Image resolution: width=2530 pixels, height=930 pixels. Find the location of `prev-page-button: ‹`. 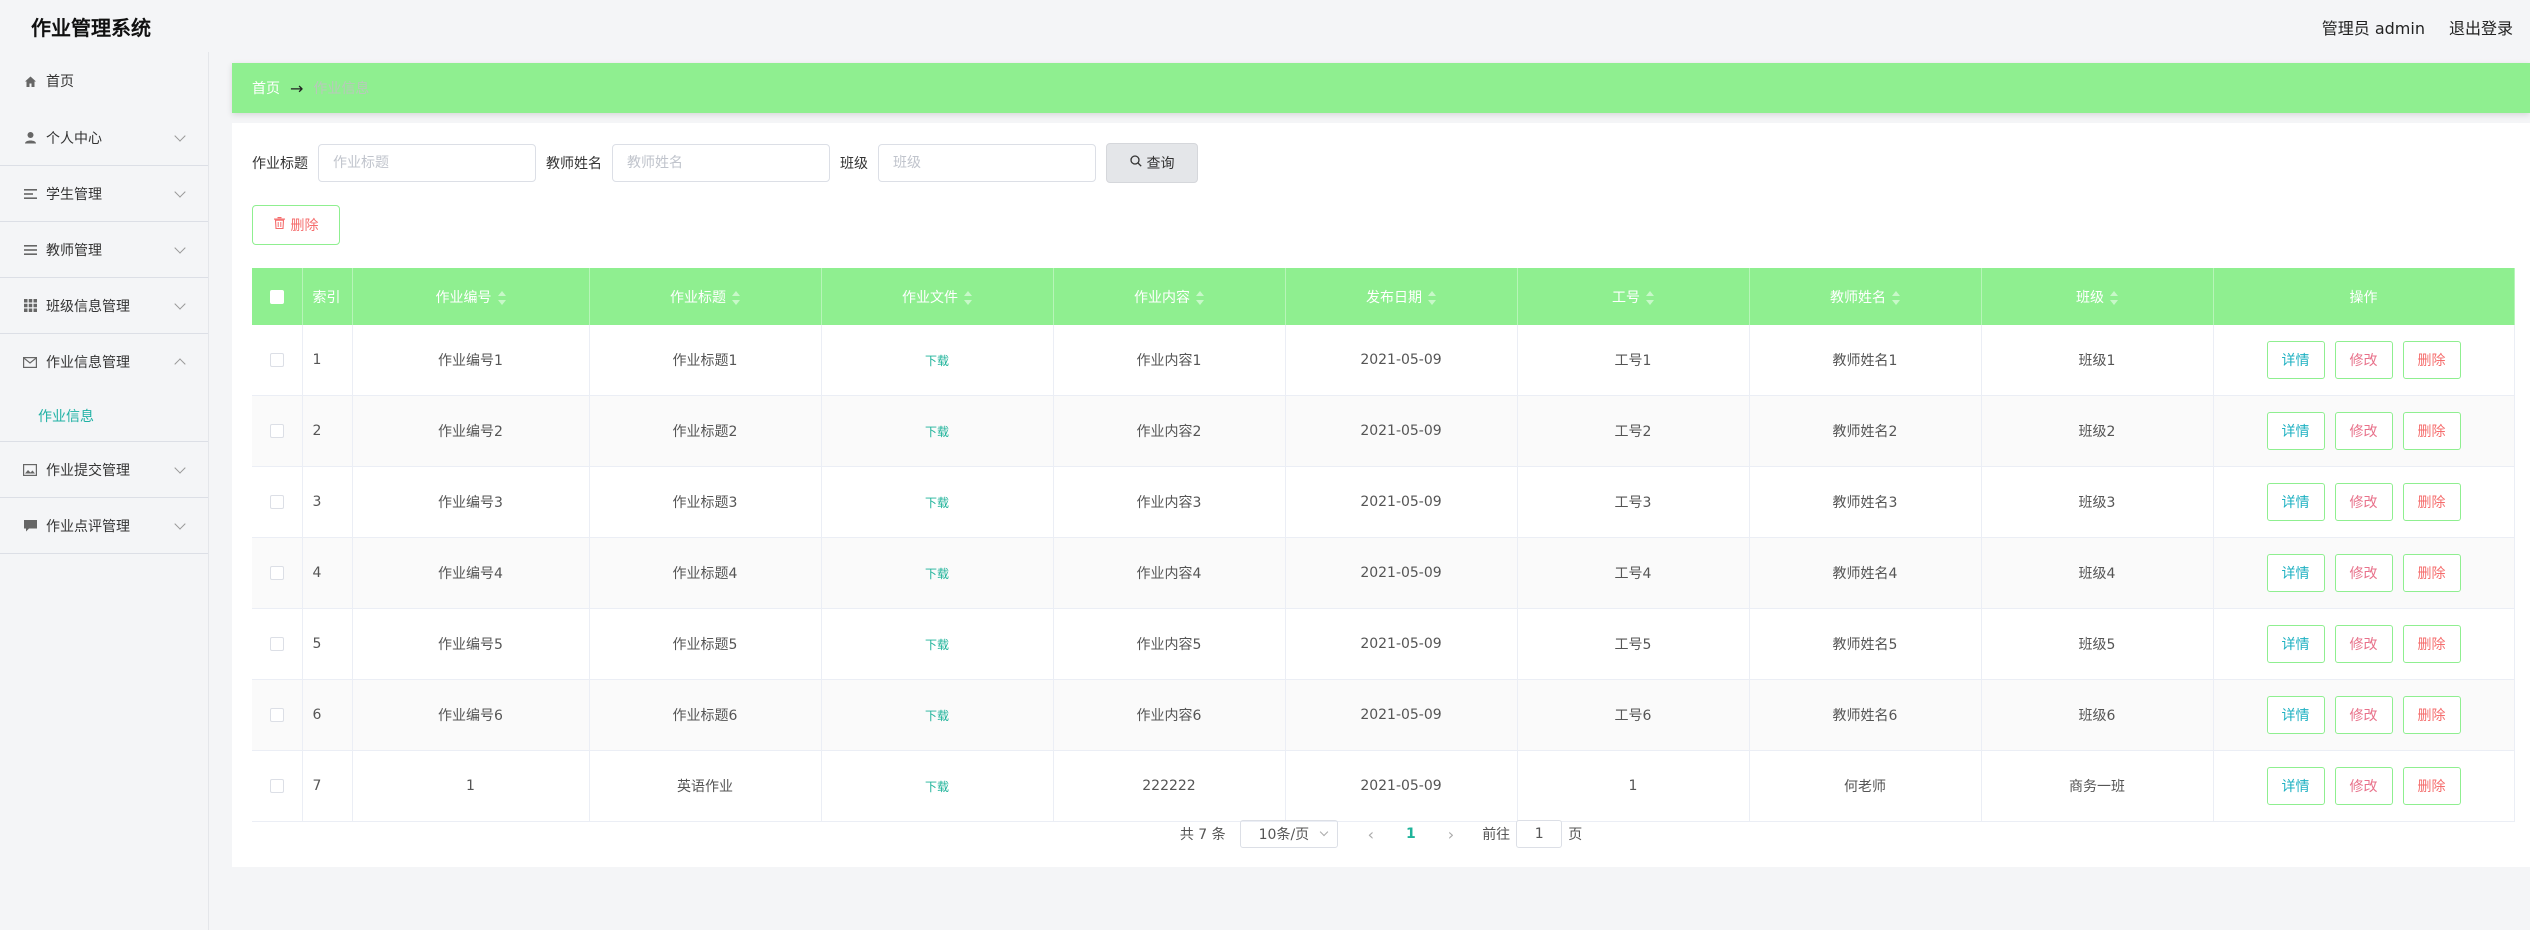

prev-page-button: ‹ is located at coordinates (1371, 834).